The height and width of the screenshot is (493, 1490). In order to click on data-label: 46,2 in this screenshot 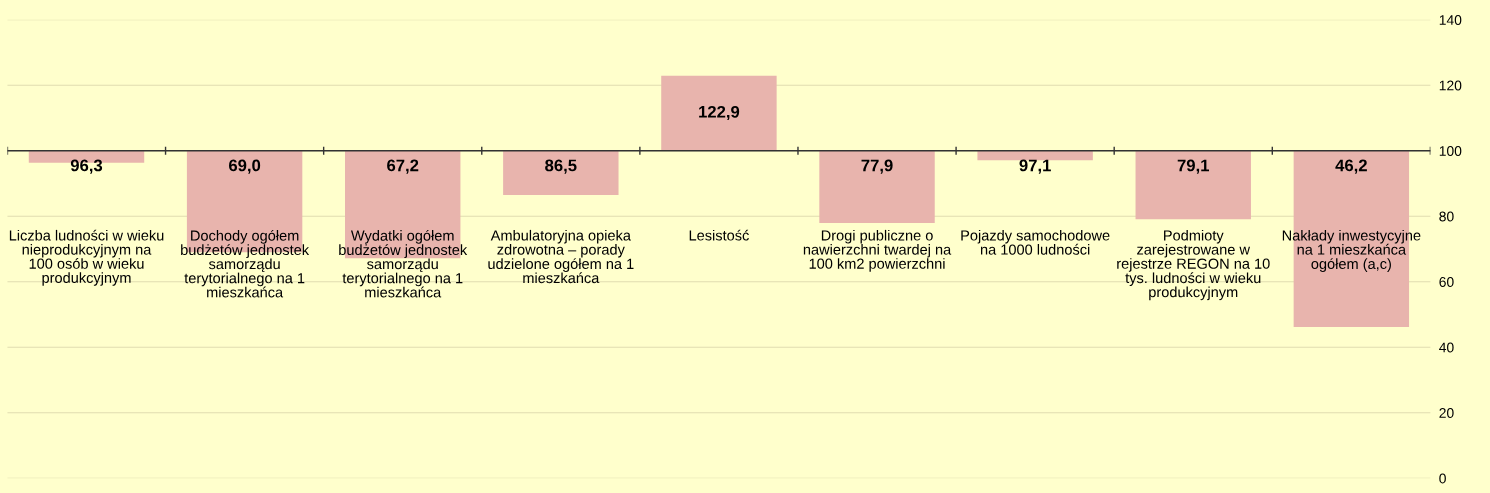, I will do `click(1351, 166)`.